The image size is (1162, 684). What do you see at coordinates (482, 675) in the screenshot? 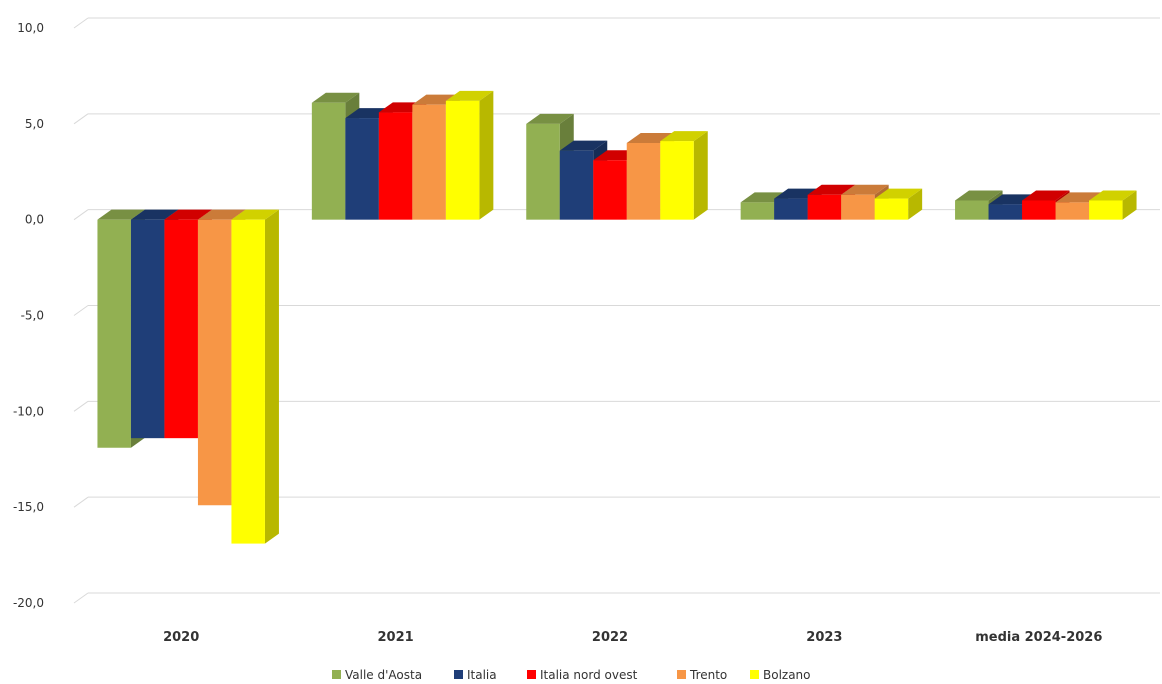
I see `legend-label: Italia` at bounding box center [482, 675].